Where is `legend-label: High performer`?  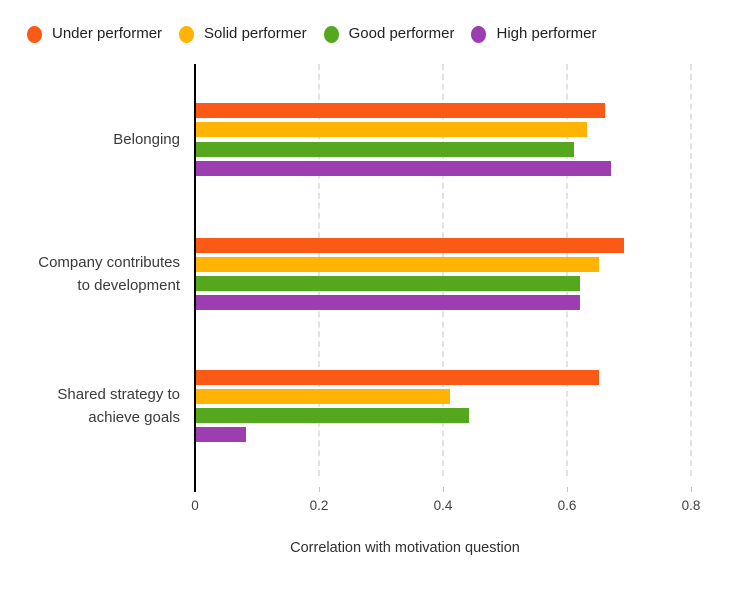
legend-label: High performer is located at coordinates (546, 33).